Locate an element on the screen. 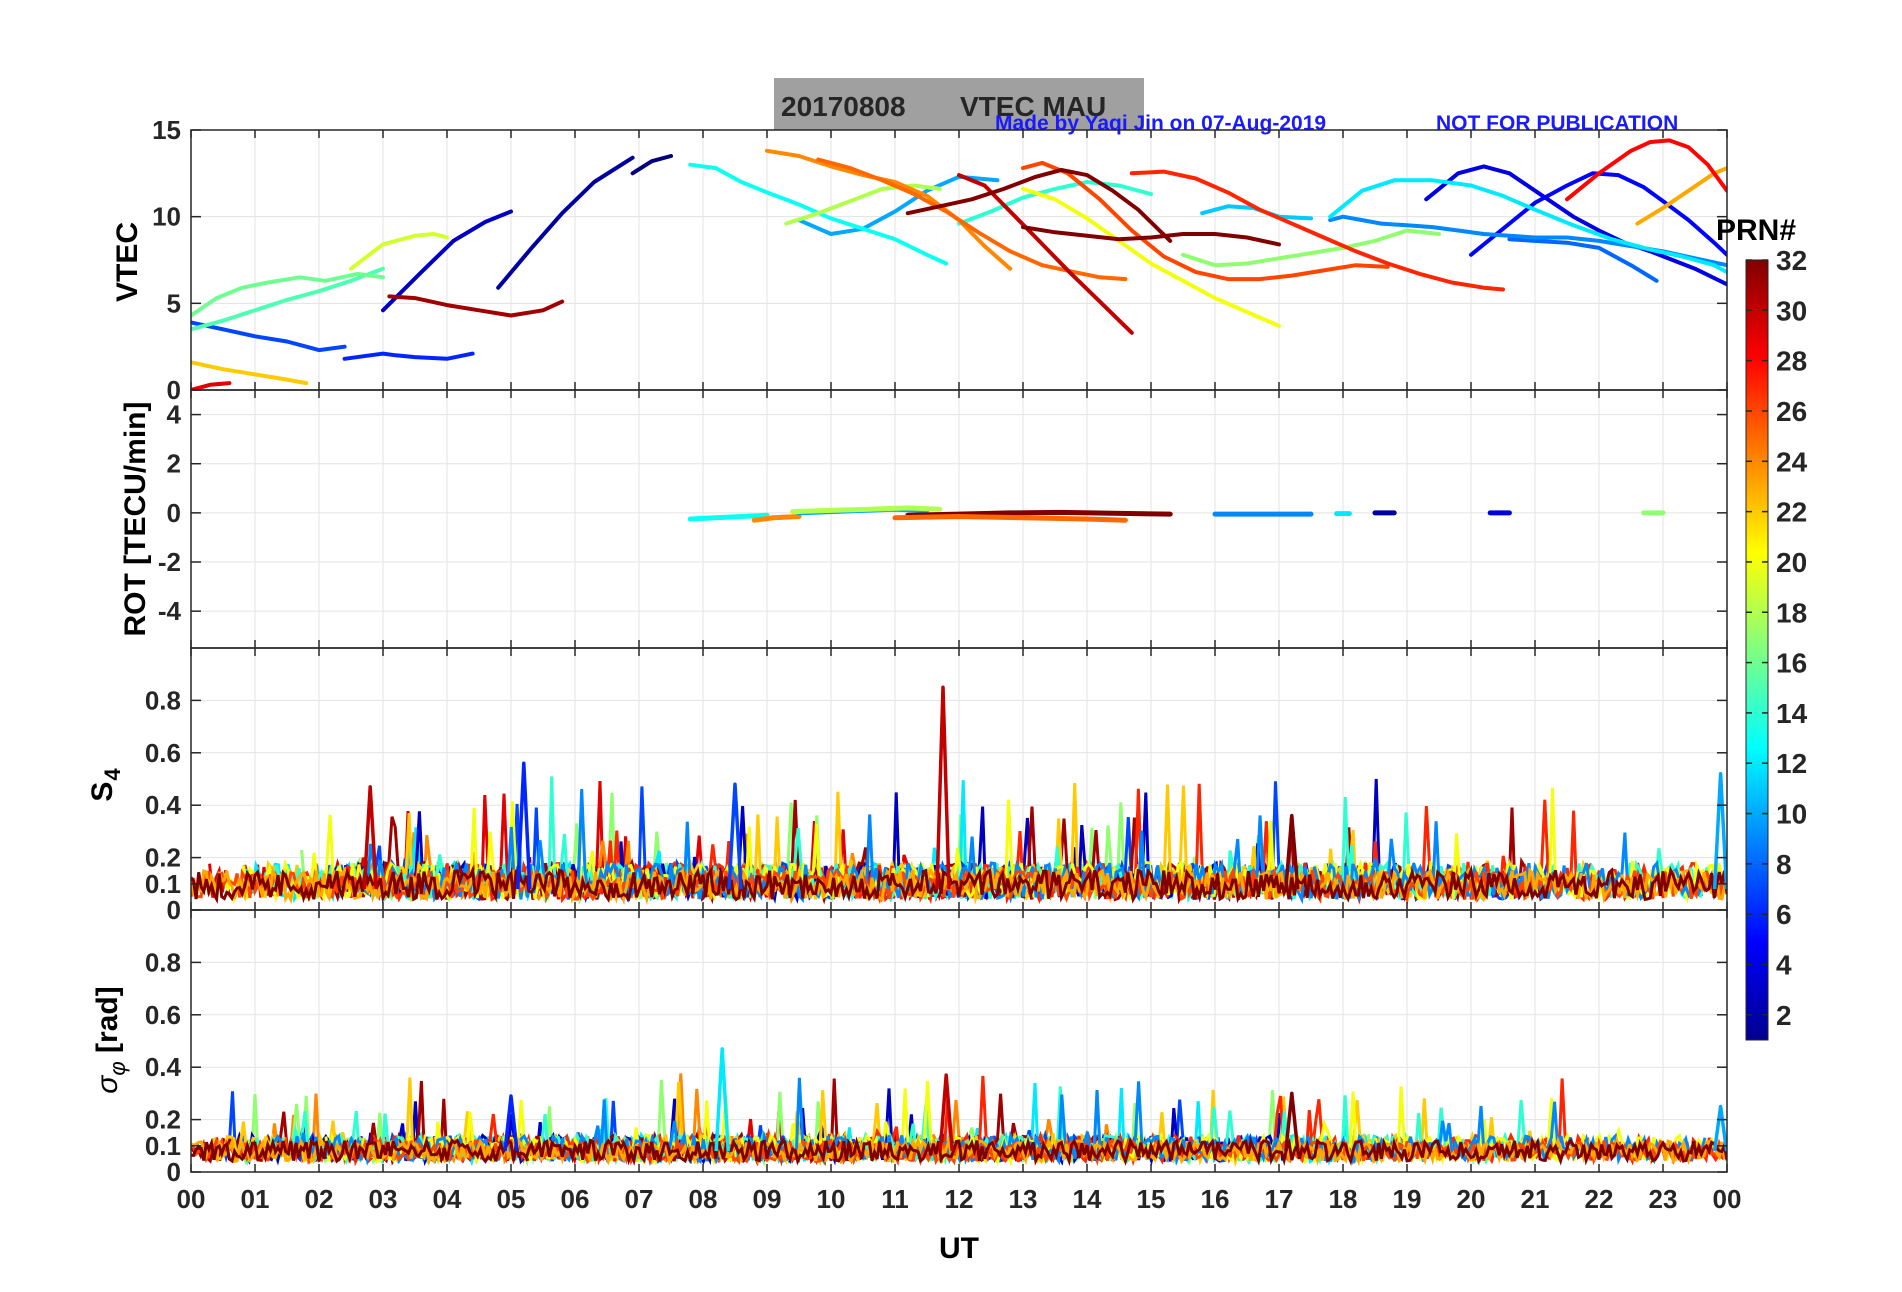 Image resolution: width=1902 pixels, height=1292 pixels. colorbar-tick-label: 32 is located at coordinates (1791, 260).